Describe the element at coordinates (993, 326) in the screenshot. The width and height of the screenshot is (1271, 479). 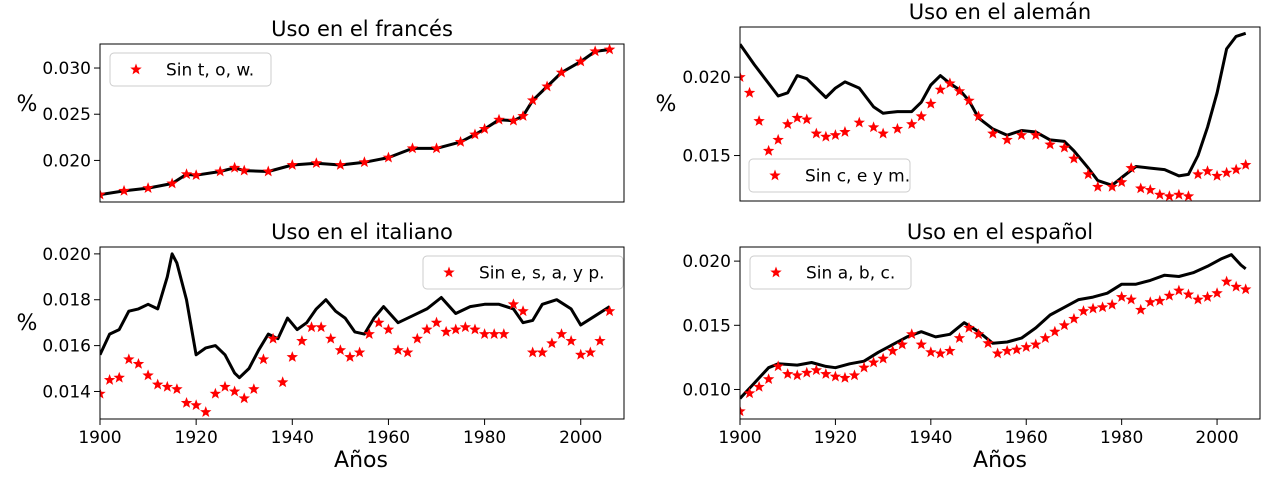
I see `series-line` at that location.